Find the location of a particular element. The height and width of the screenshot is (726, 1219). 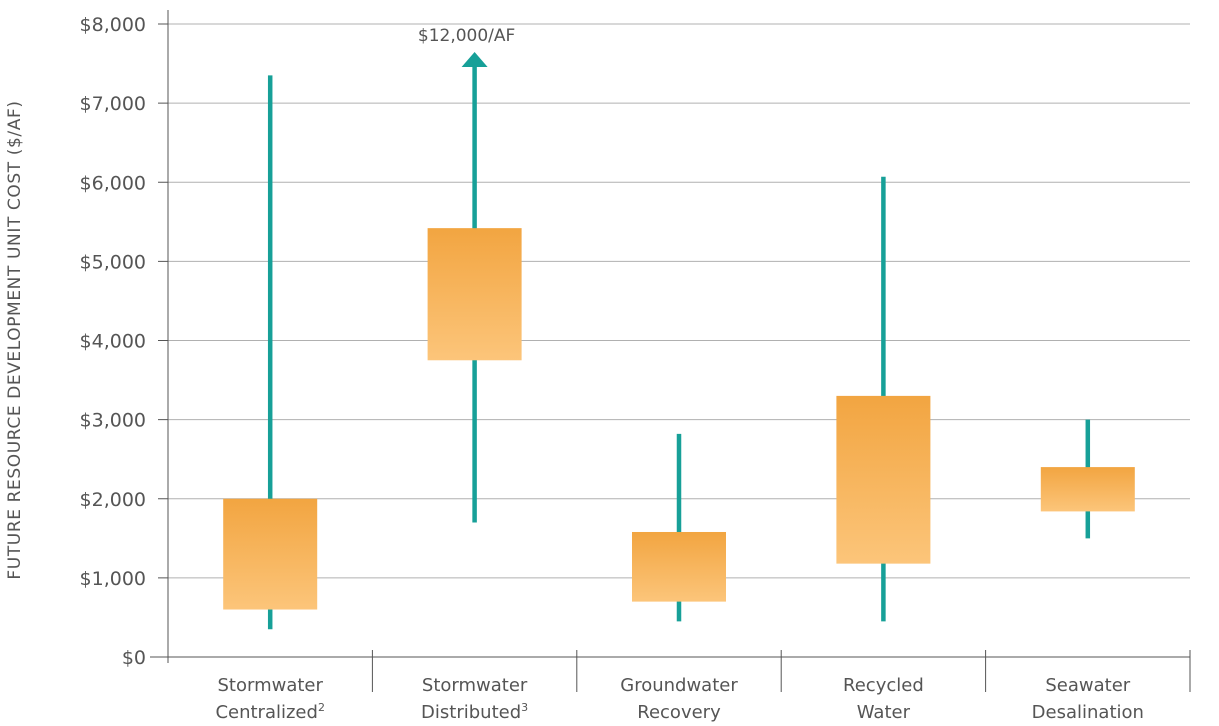

x-category-label-line2: Water is located at coordinates (884, 712).